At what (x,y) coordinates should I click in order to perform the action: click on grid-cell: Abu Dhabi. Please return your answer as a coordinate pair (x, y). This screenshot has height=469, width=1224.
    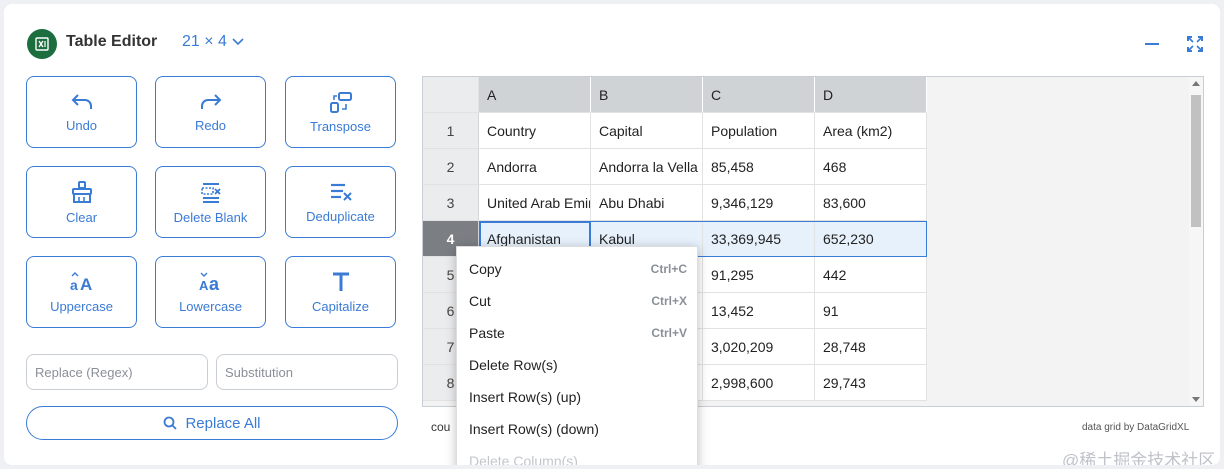
    Looking at the image, I should click on (647, 203).